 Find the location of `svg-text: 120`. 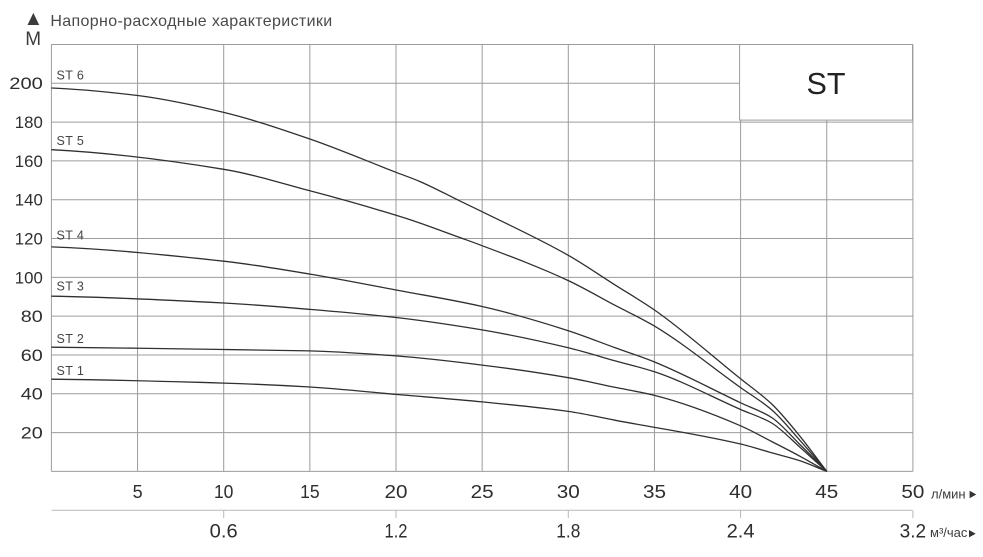

svg-text: 120 is located at coordinates (29, 239).